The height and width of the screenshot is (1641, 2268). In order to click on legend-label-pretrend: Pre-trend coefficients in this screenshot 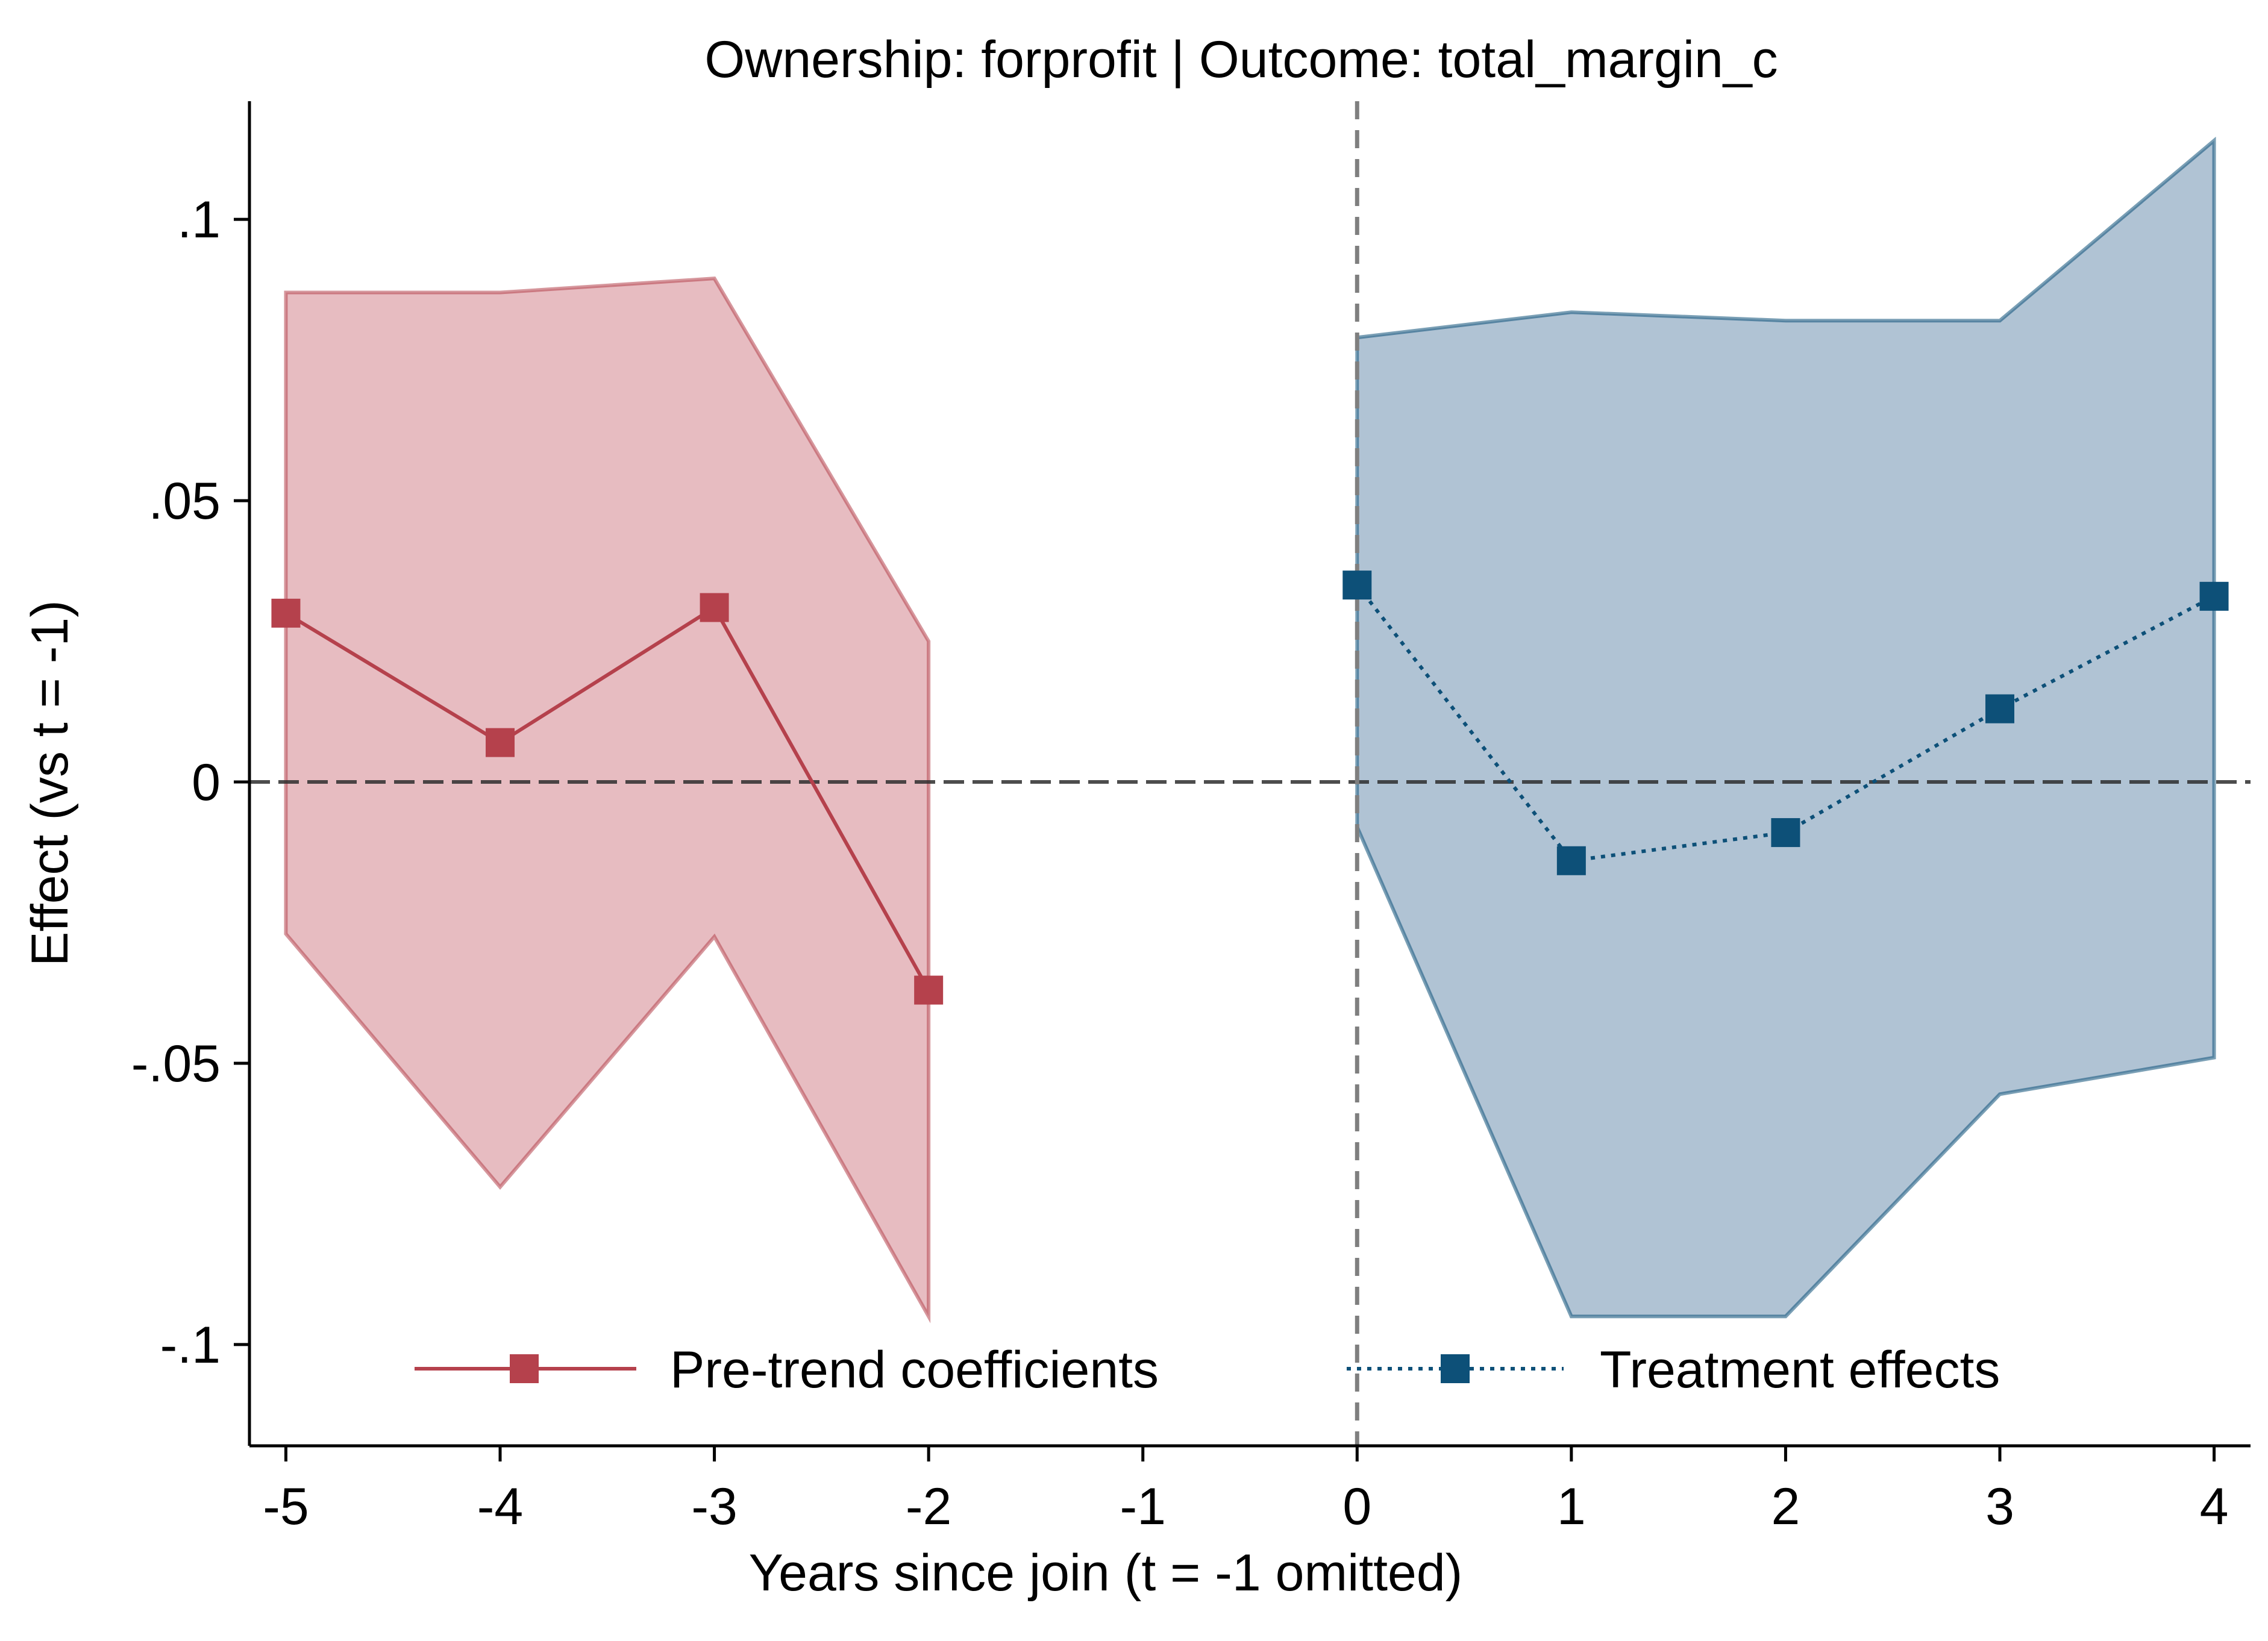, I will do `click(914, 1370)`.